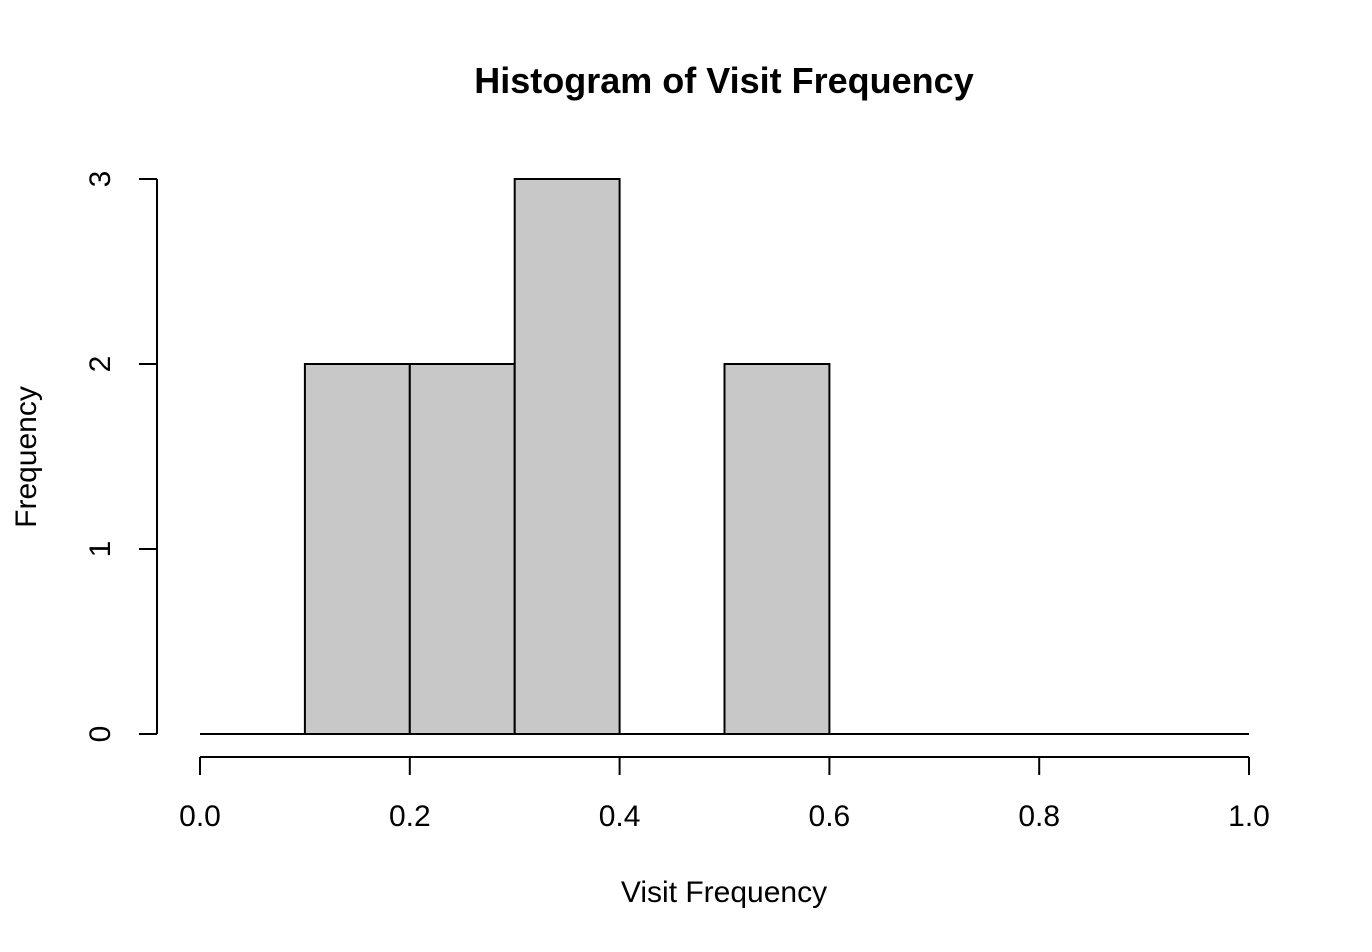 Image resolution: width=1372 pixels, height=952 pixels. What do you see at coordinates (100, 364) in the screenshot?
I see `y-tick-label: 2` at bounding box center [100, 364].